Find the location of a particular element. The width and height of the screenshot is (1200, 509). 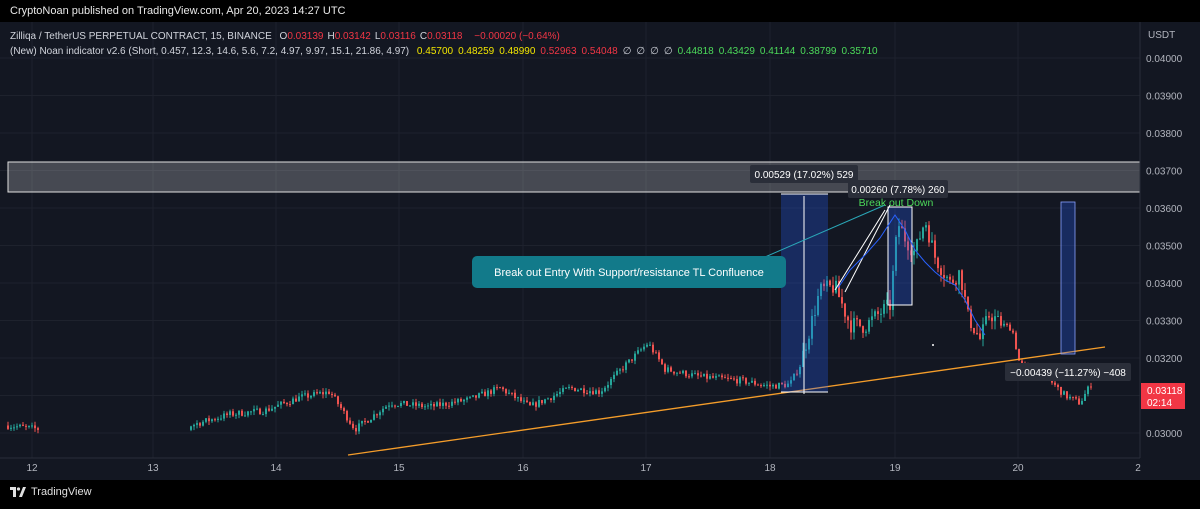

measure-label-1: 0.00529 (17.02%) 529 is located at coordinates (804, 174).